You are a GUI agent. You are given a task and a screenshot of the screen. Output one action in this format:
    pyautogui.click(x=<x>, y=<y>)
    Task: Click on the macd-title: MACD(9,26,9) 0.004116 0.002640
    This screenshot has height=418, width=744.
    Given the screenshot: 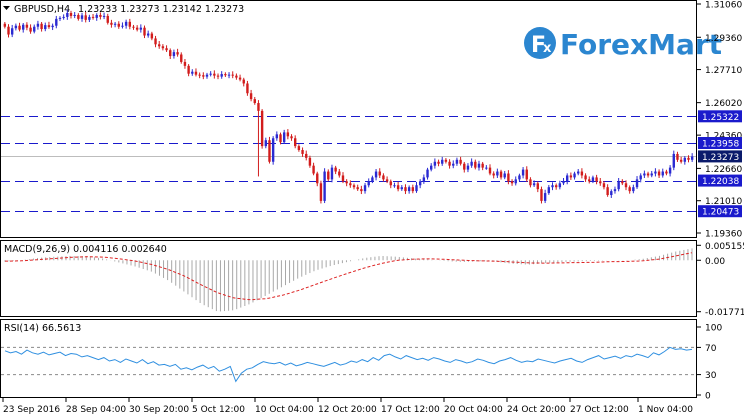 What is the action you would take?
    pyautogui.click(x=85, y=249)
    